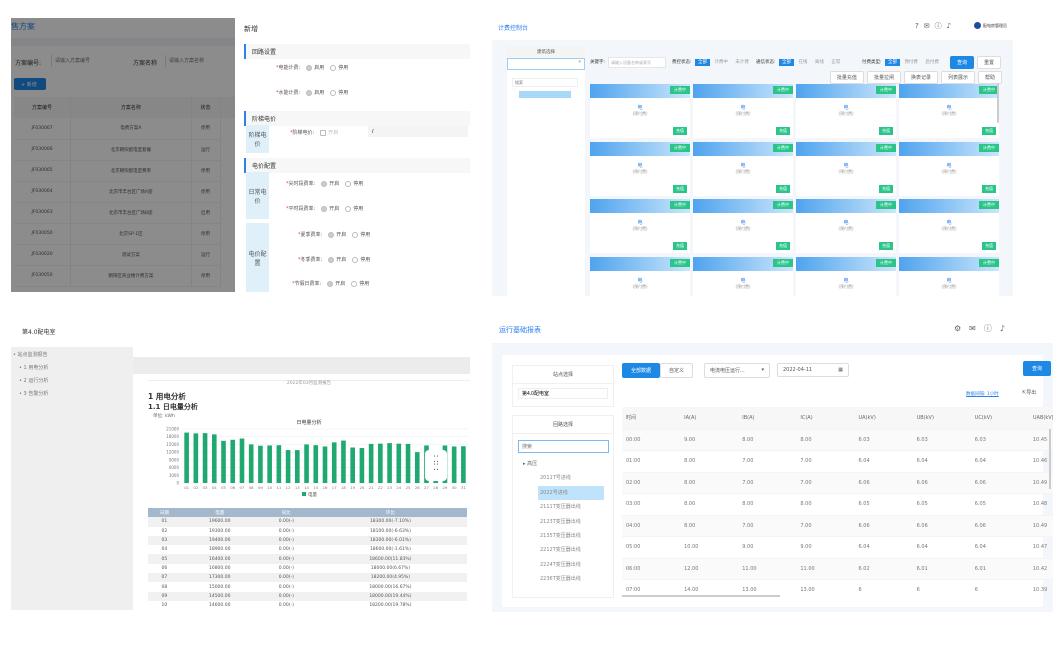 The image size is (1057, 646). Describe the element at coordinates (836, 62) in the screenshot. I see `filter-option: 正常` at that location.